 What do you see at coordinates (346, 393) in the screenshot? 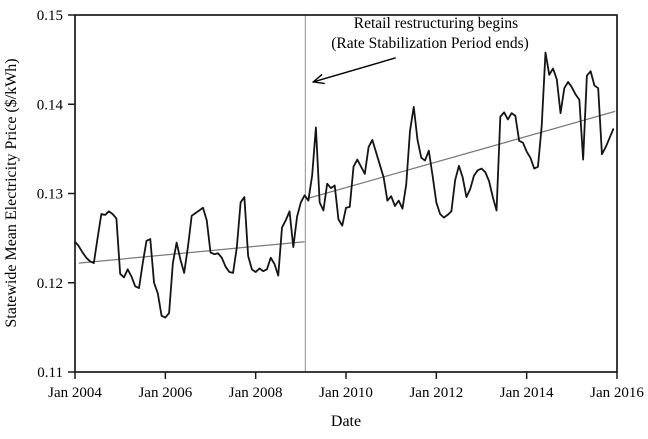
I see `x-tick-label: Jan 2010` at bounding box center [346, 393].